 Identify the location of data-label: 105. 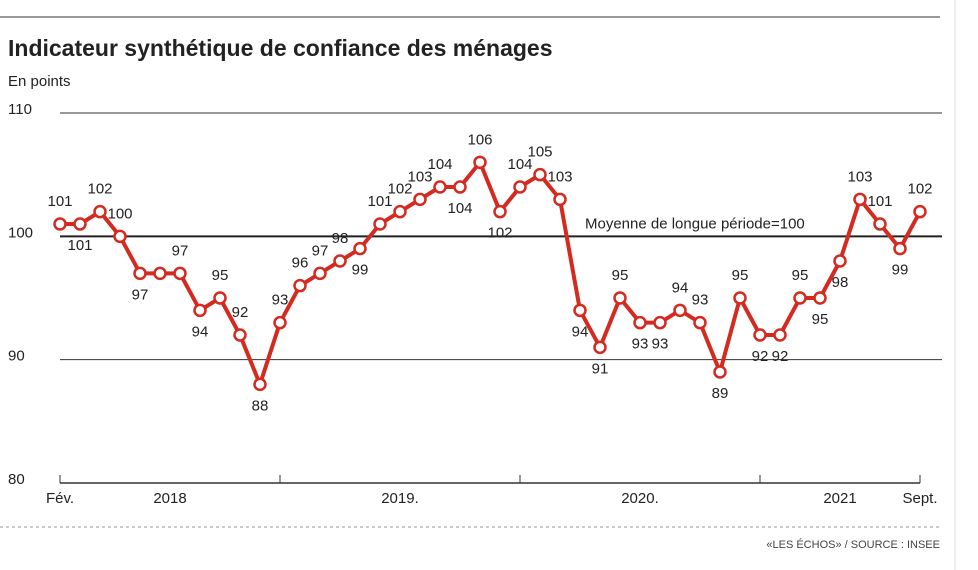
(539, 152).